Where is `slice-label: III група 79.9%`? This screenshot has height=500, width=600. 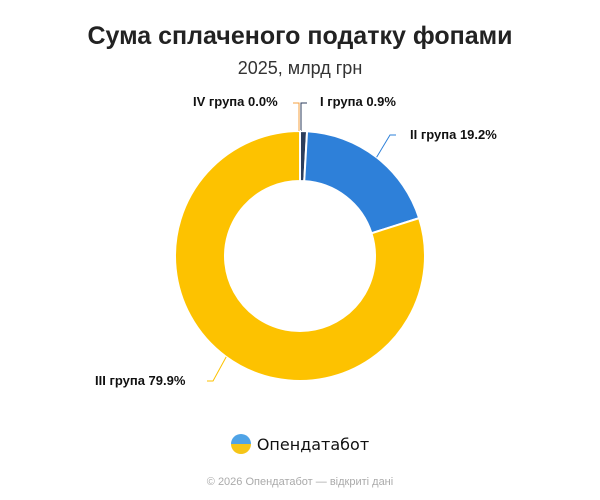 slice-label: III група 79.9% is located at coordinates (140, 380).